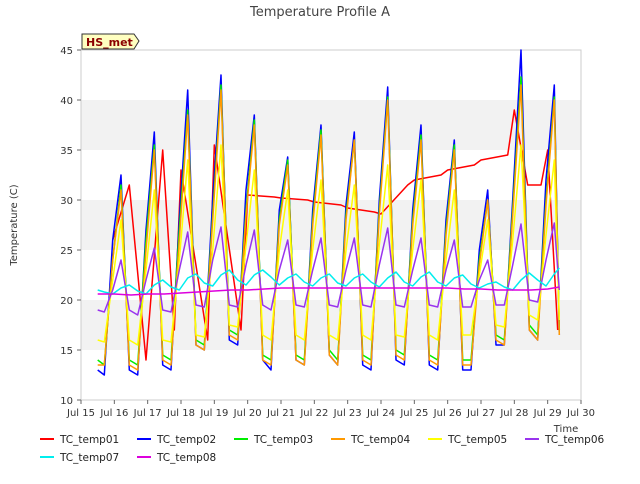 This screenshot has height=484, width=640. I want to click on y-tick-label: 20, so click(66, 301).